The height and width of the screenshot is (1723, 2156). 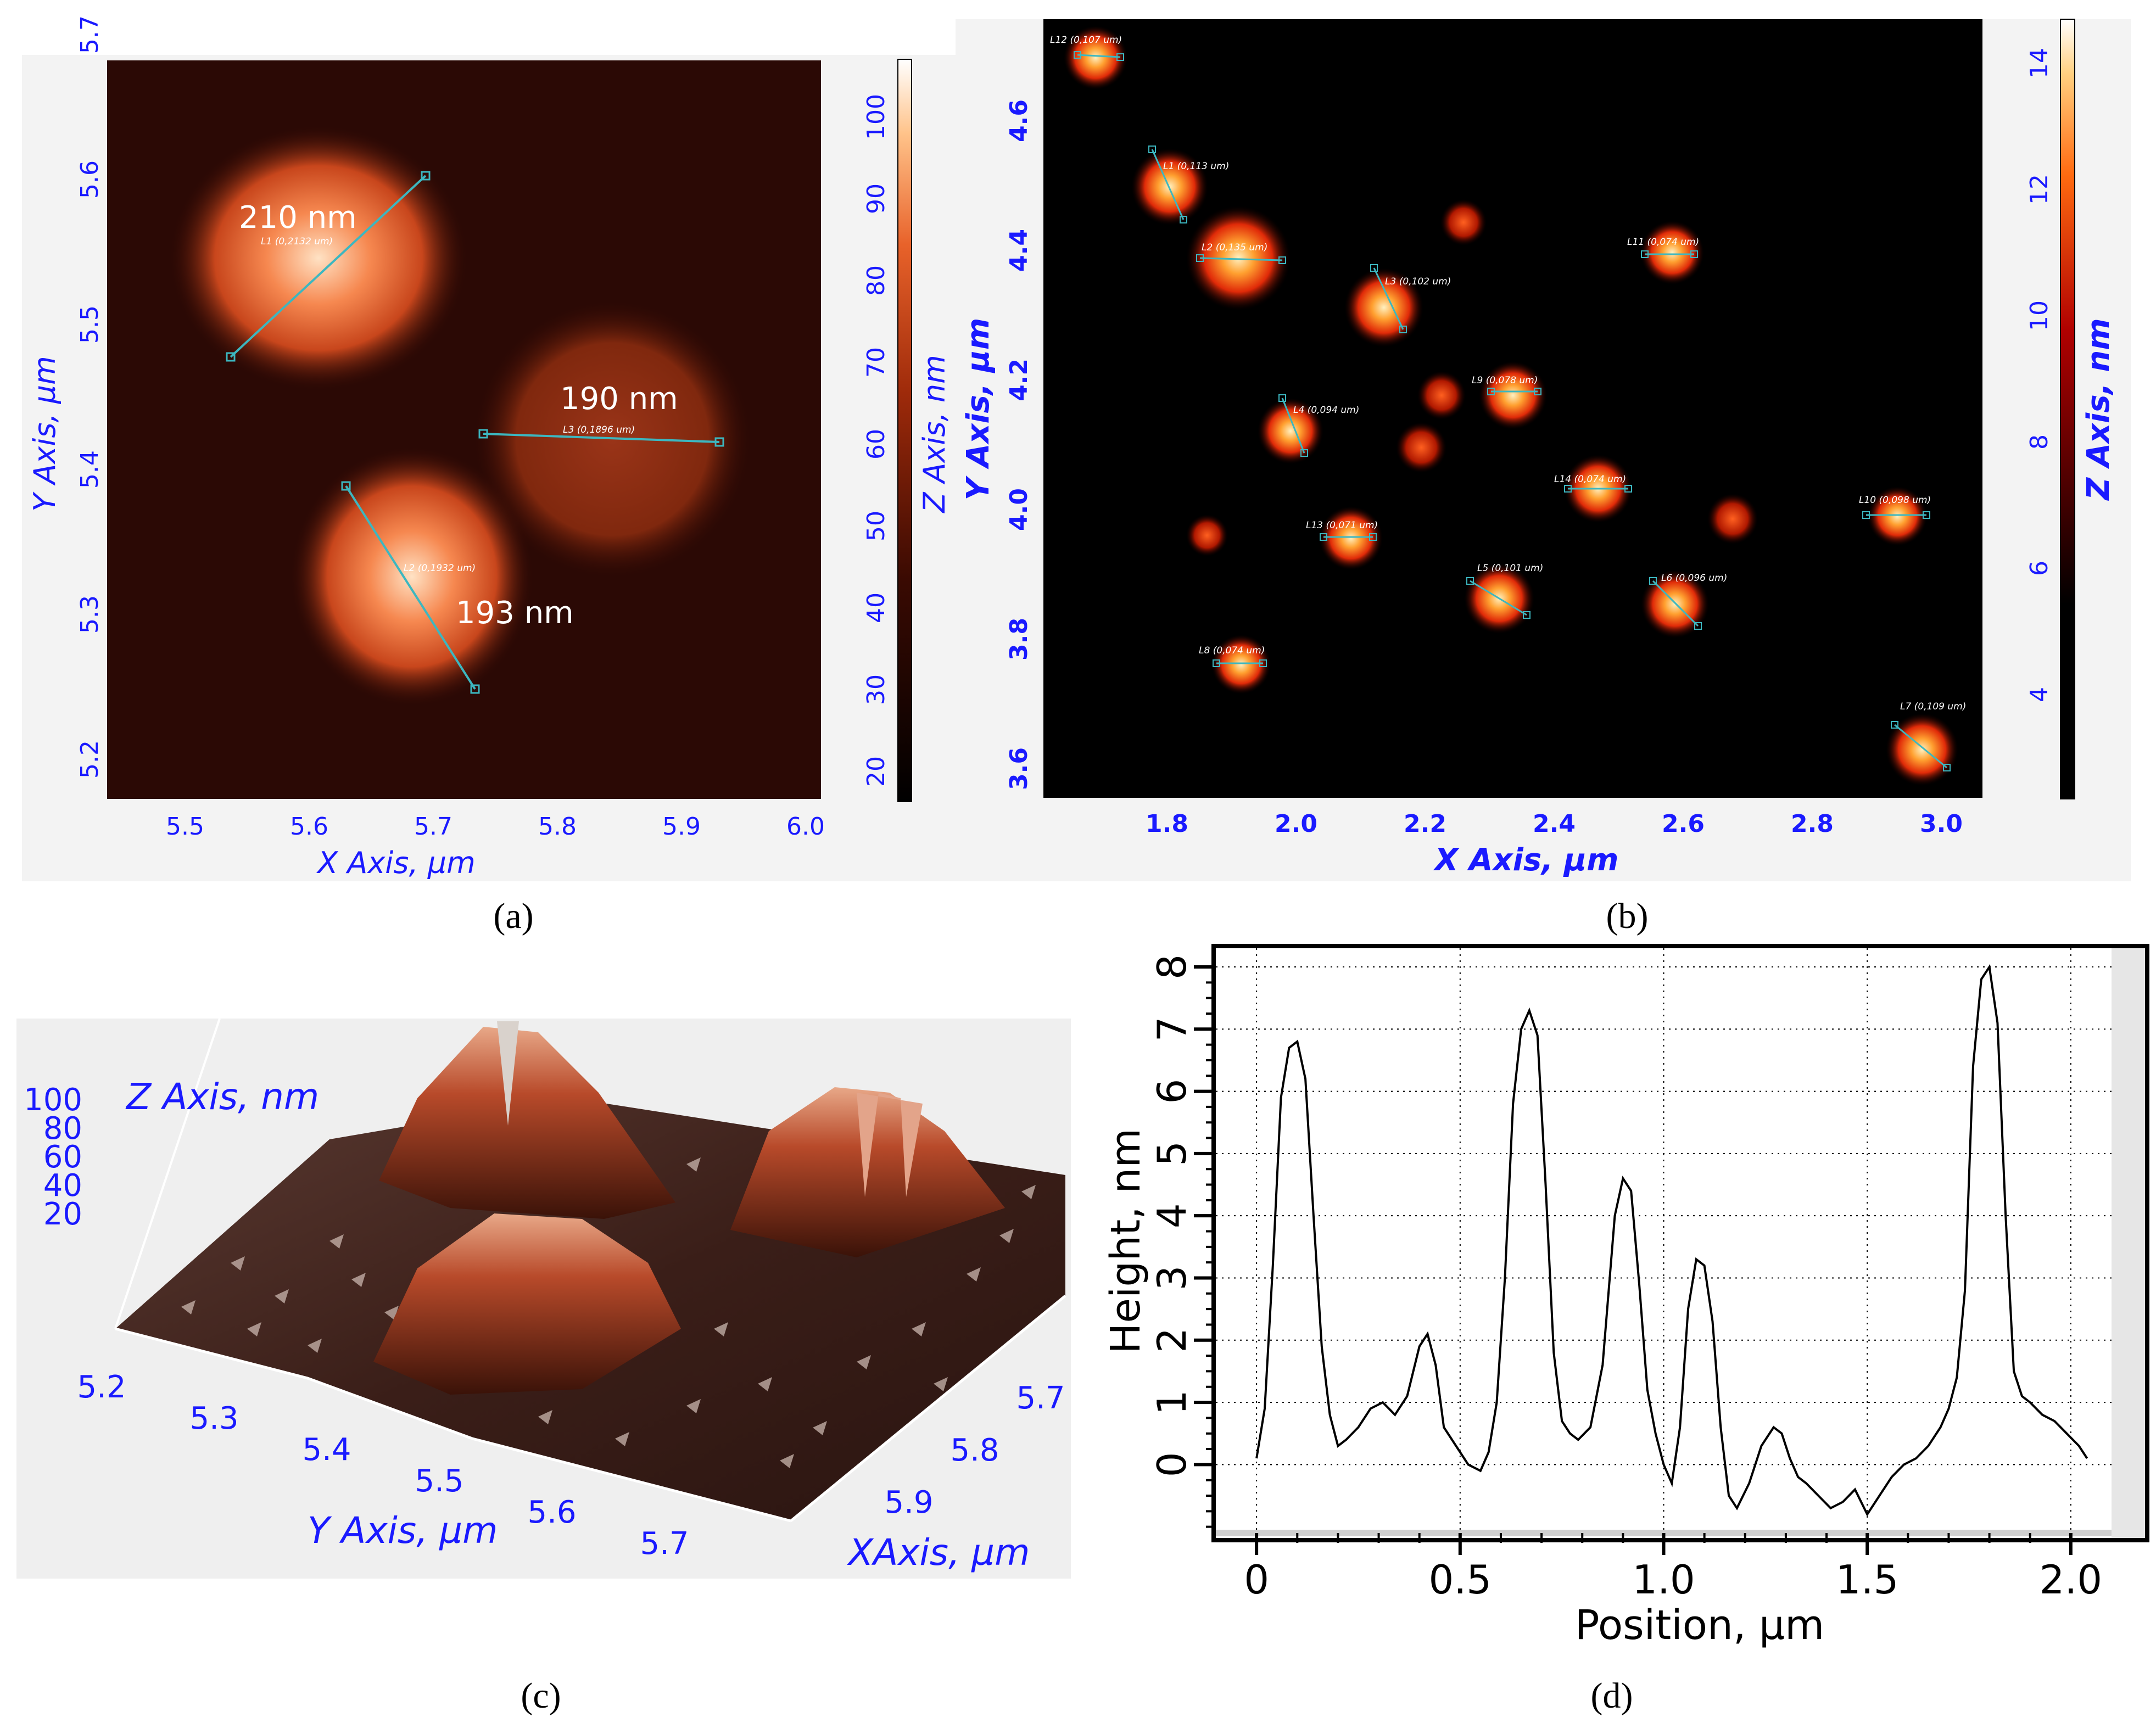 I want to click on panel-c-y-tick-label: 5.4, so click(x=326, y=1450).